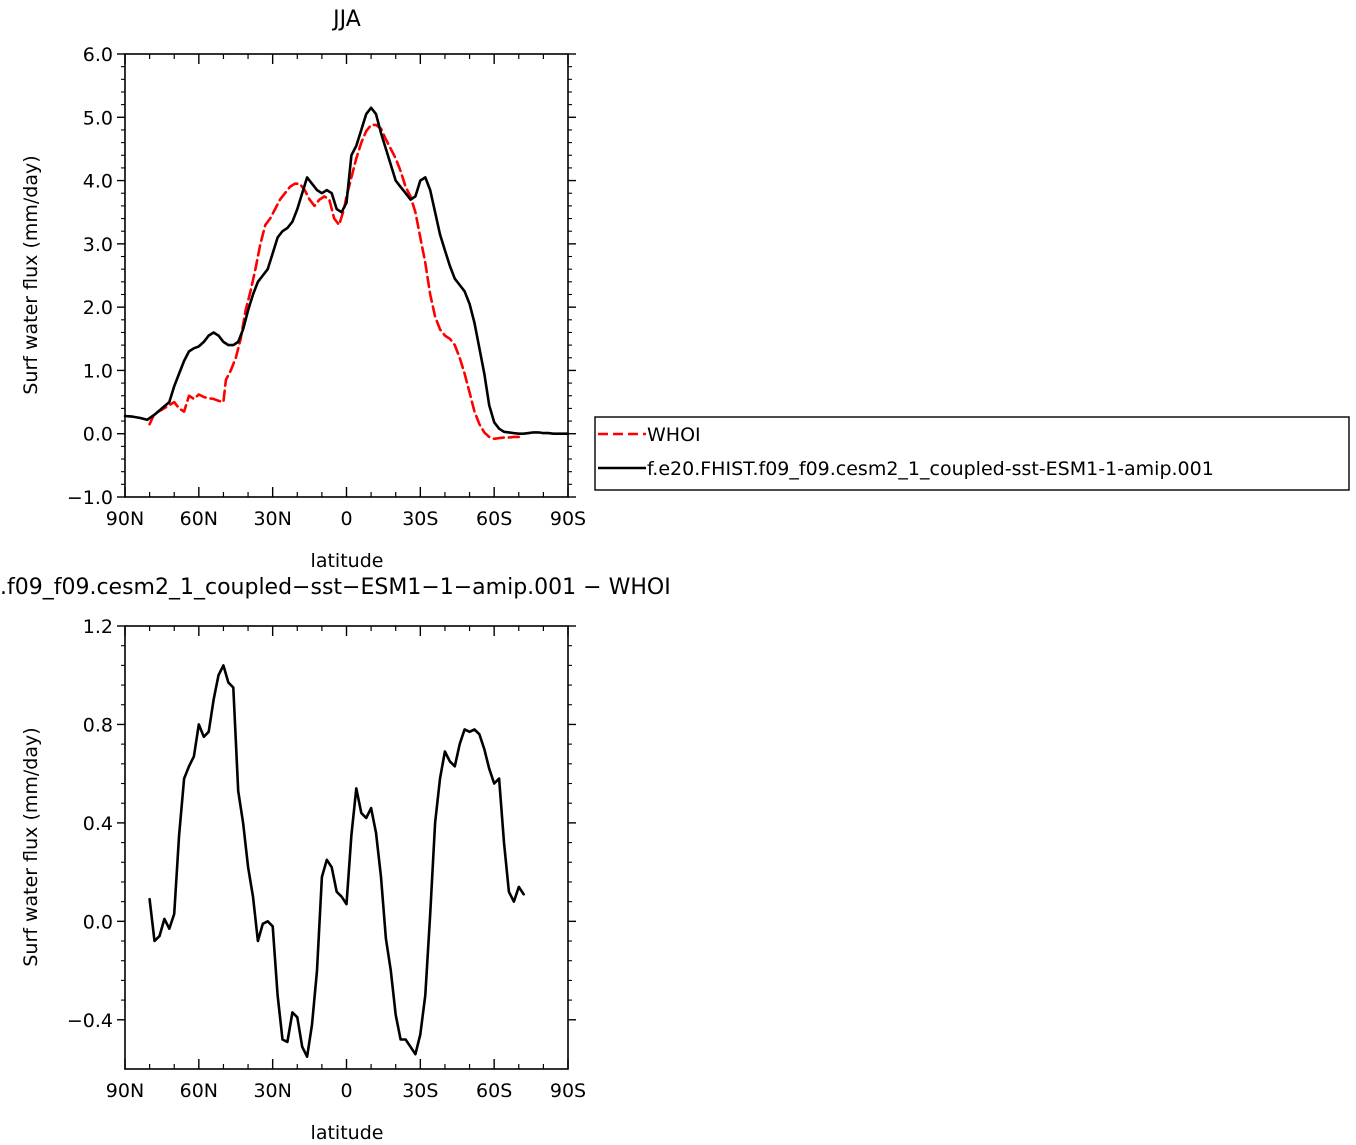  I want to click on bottom-x-tick-label: 60N, so click(199, 1091).